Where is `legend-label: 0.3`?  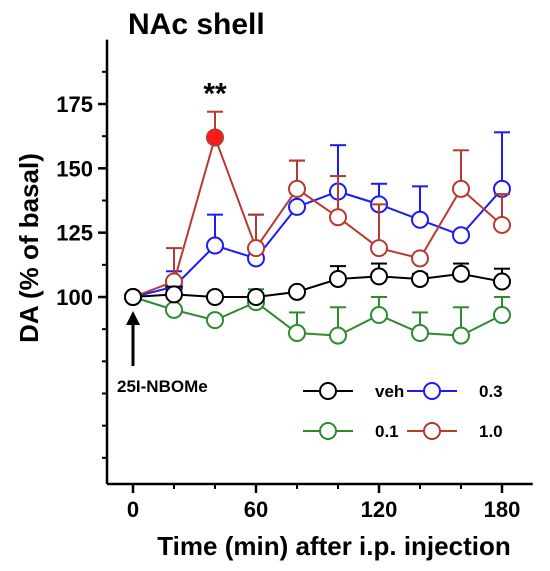
legend-label: 0.3 is located at coordinates (491, 391).